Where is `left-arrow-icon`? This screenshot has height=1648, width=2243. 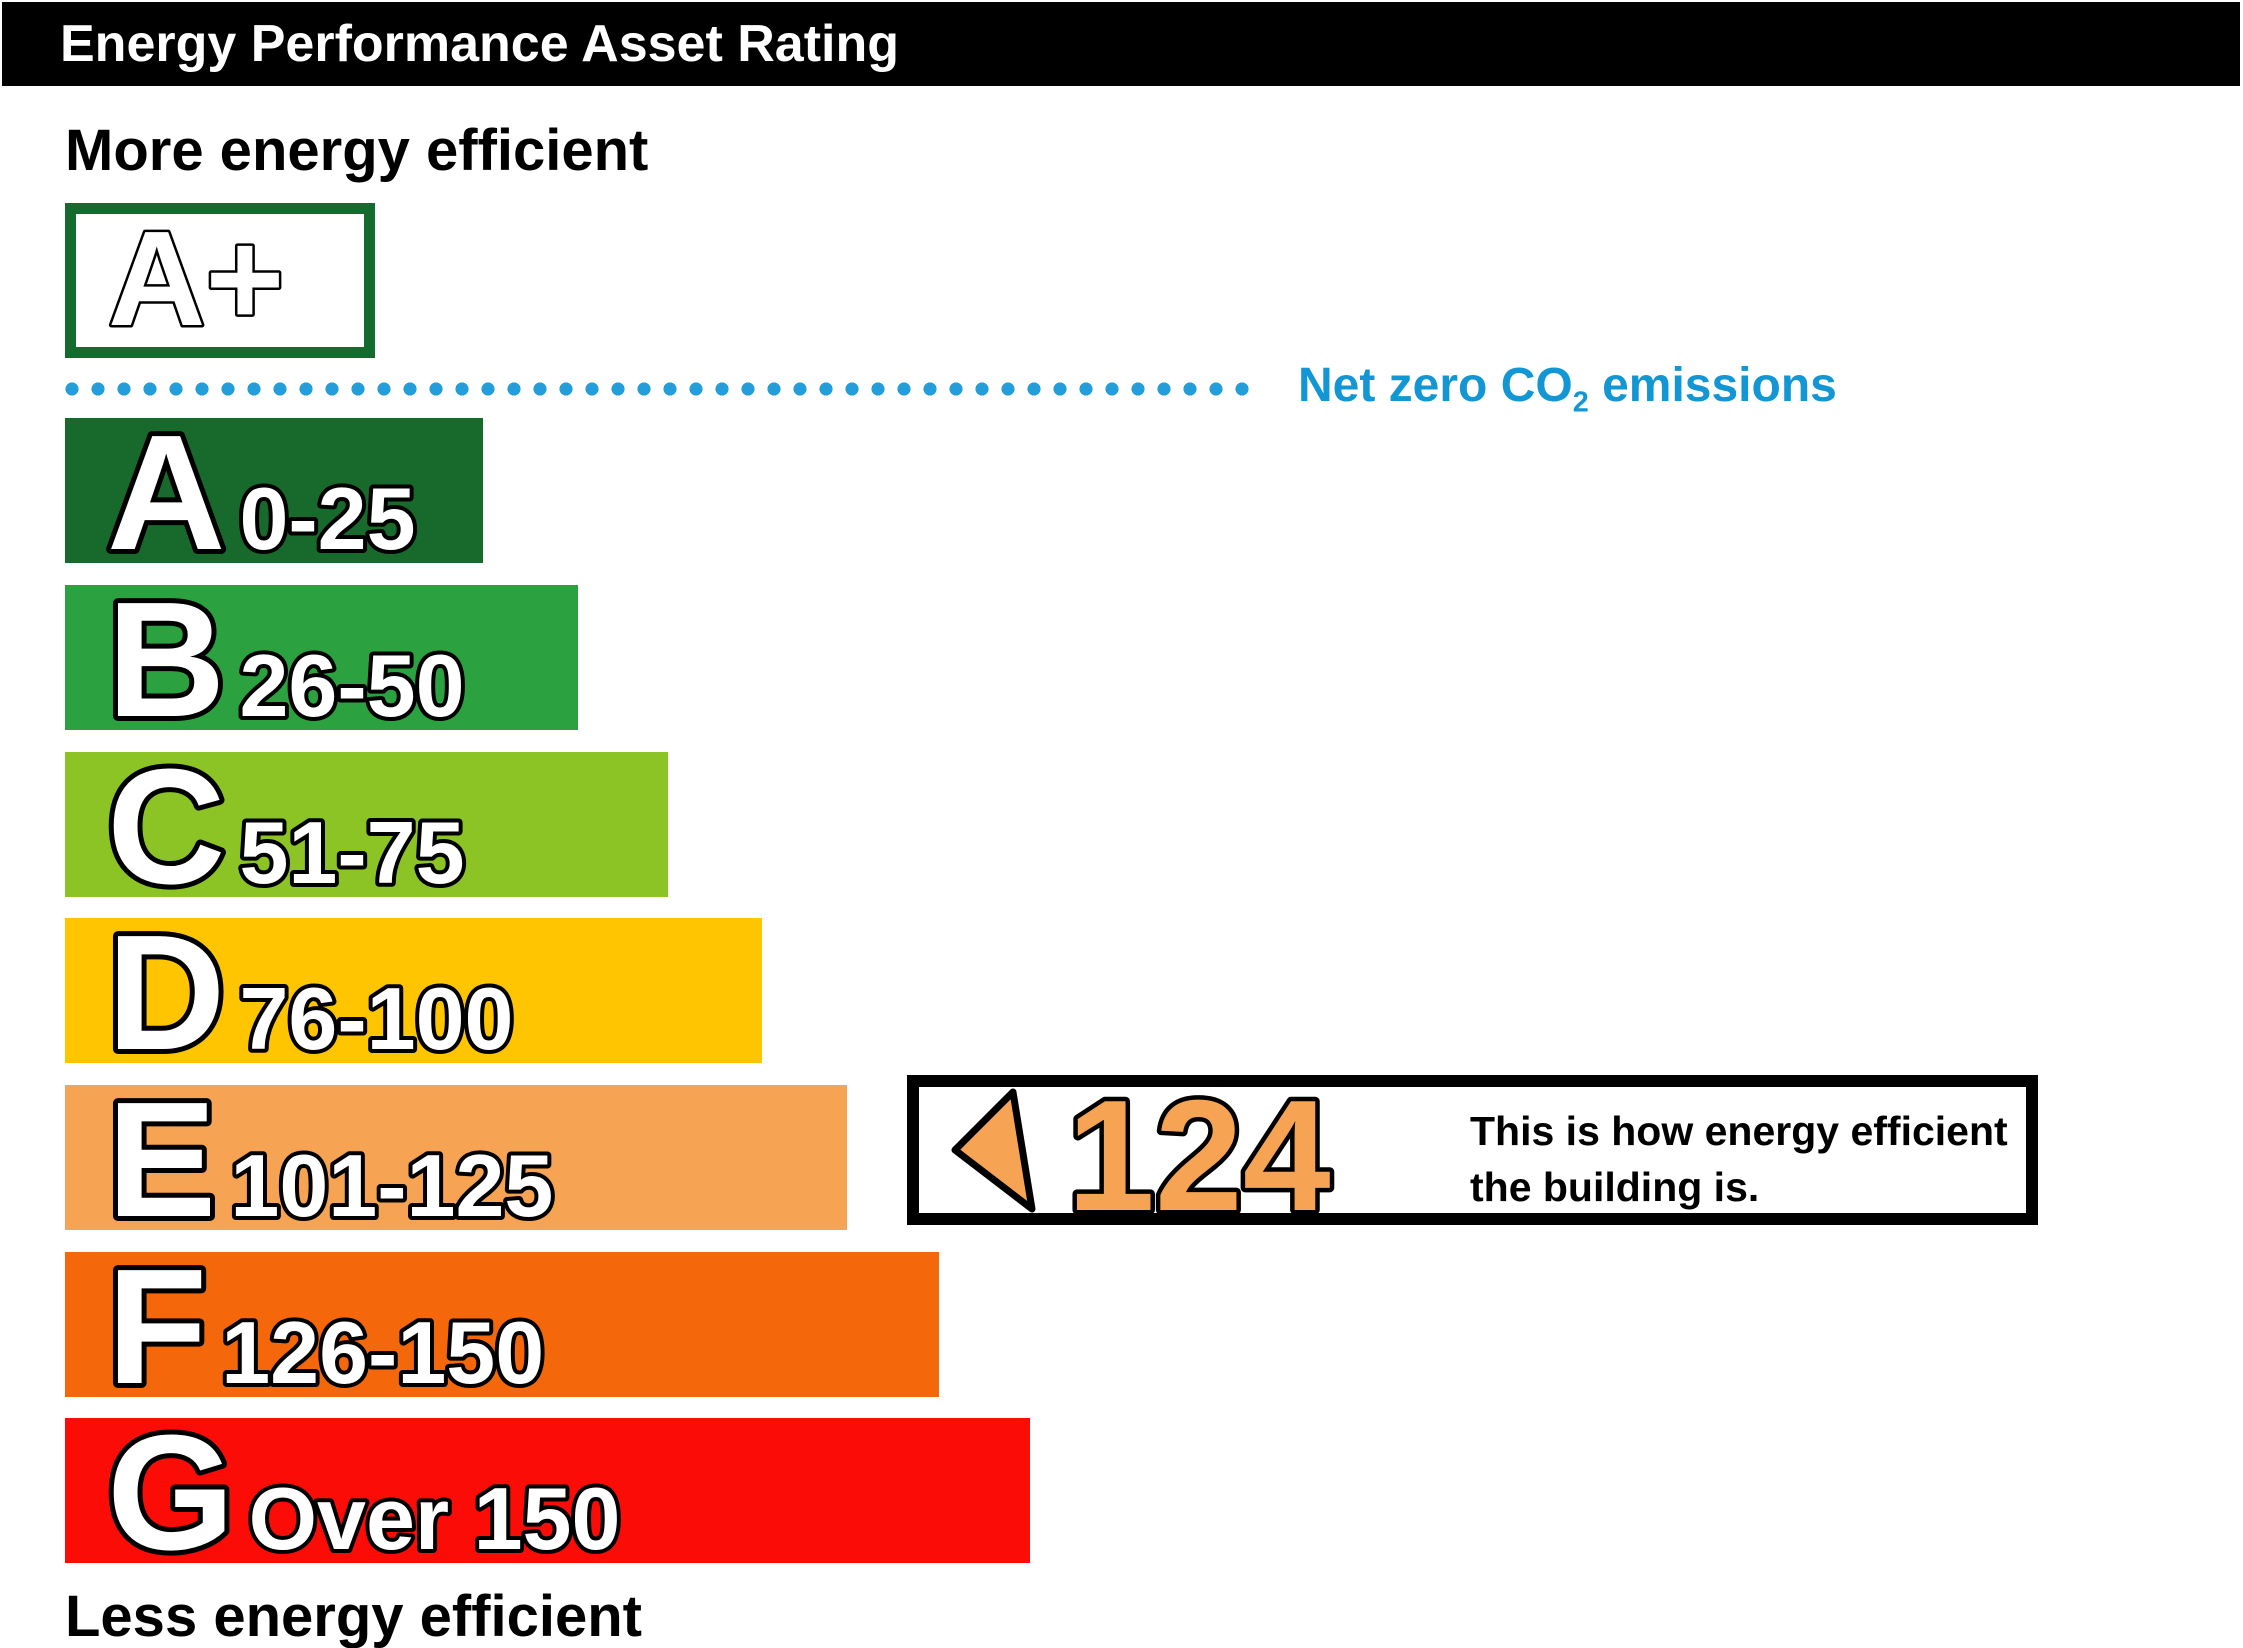
left-arrow-icon is located at coordinates (993, 1150).